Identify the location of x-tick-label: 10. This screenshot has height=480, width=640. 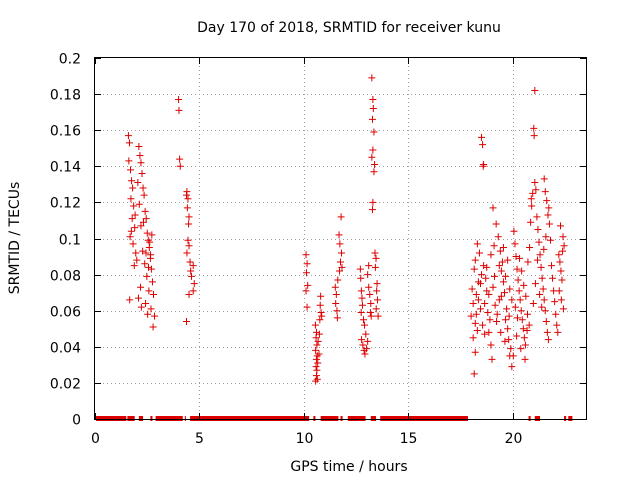
(305, 439).